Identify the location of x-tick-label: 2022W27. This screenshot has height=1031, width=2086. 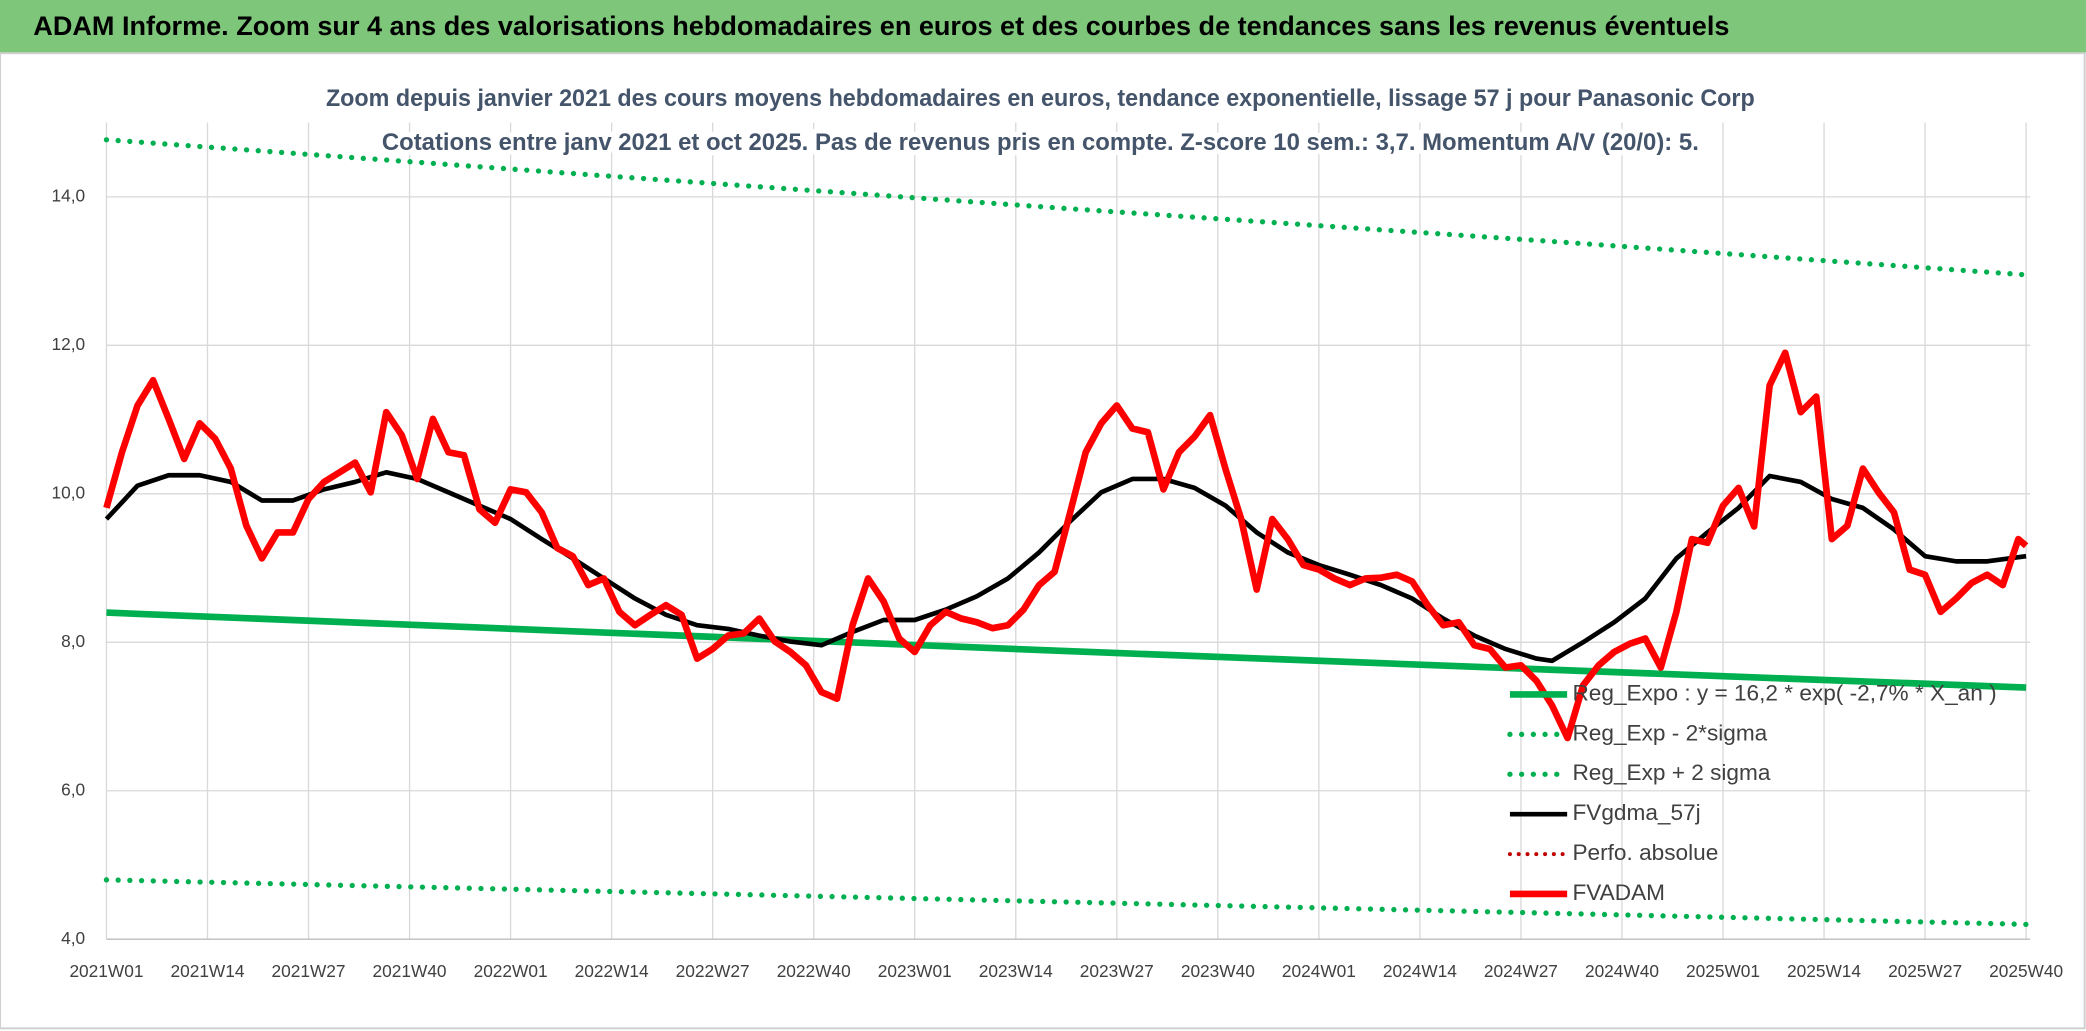
(713, 971).